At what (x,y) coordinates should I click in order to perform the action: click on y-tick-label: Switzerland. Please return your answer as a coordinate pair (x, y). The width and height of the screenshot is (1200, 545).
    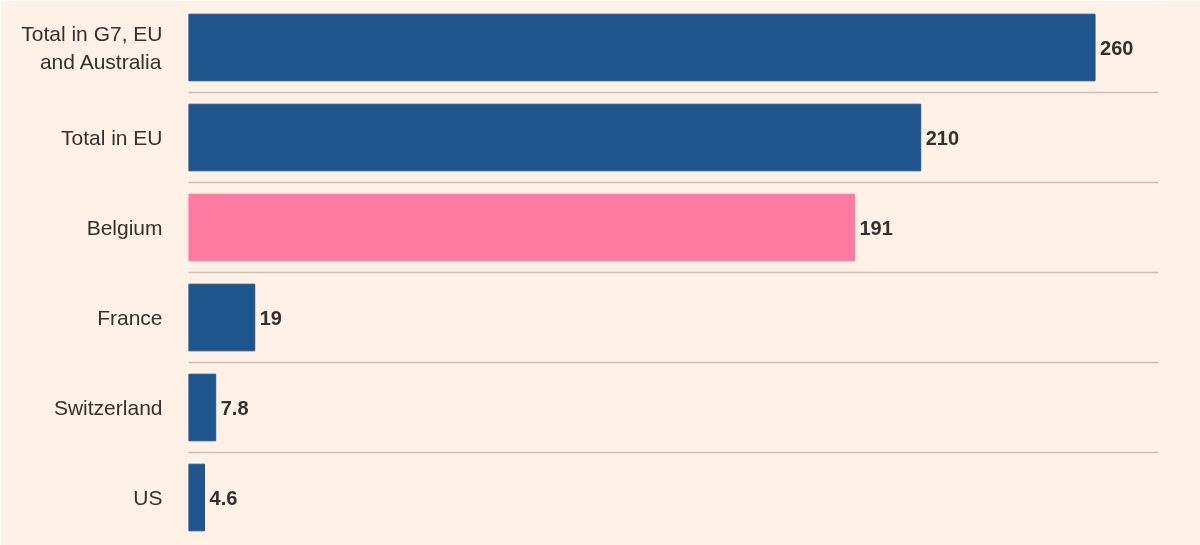
    Looking at the image, I should click on (108, 407).